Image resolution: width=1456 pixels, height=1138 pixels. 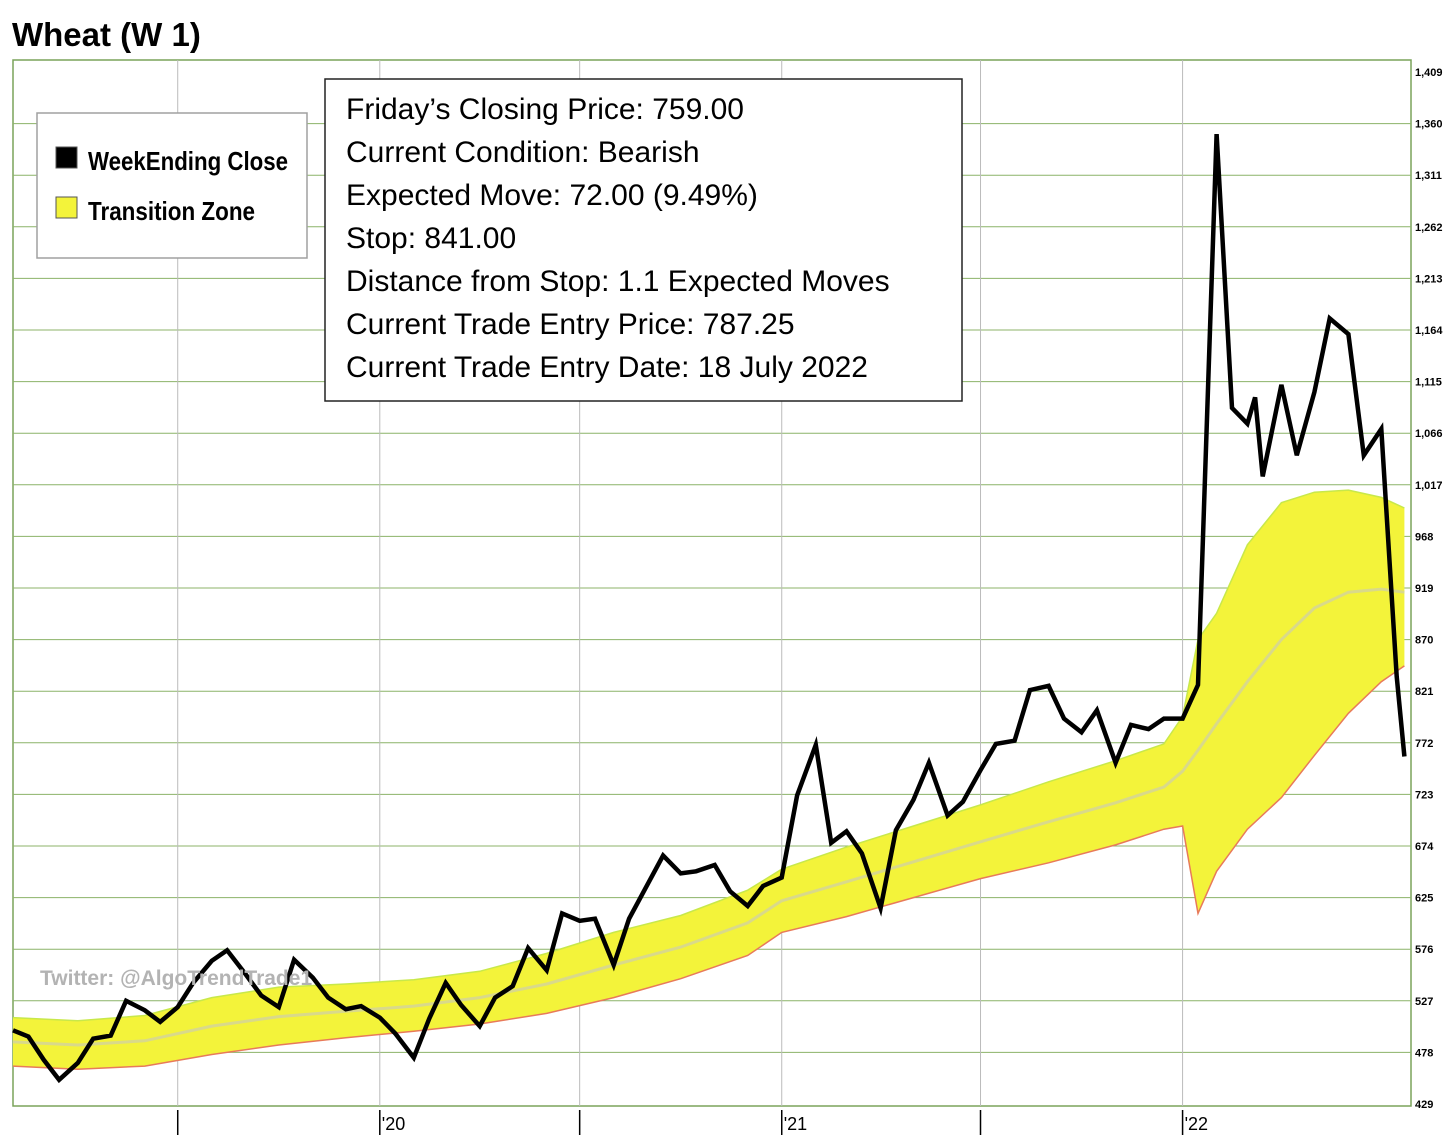 I want to click on y-tick-label: 1,164, so click(x=1429, y=331).